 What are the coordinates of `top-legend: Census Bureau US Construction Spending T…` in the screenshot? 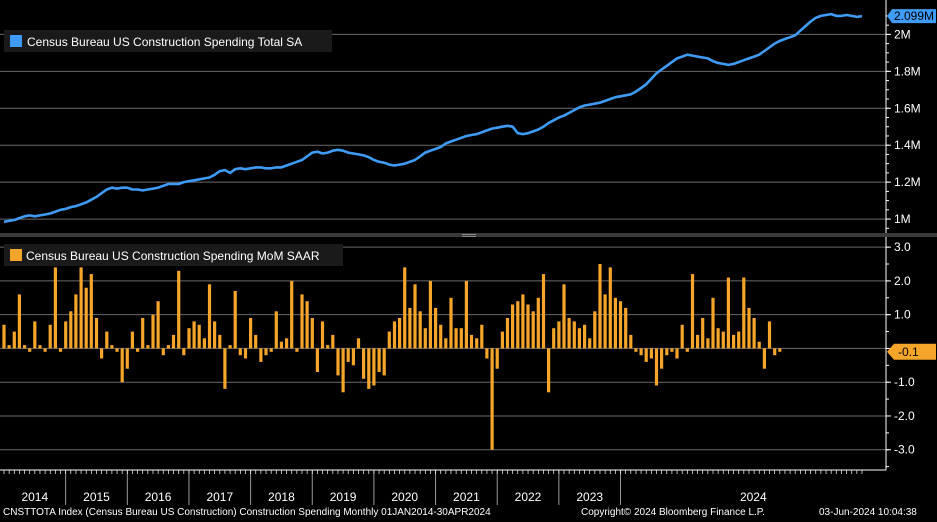 It's located at (168, 41).